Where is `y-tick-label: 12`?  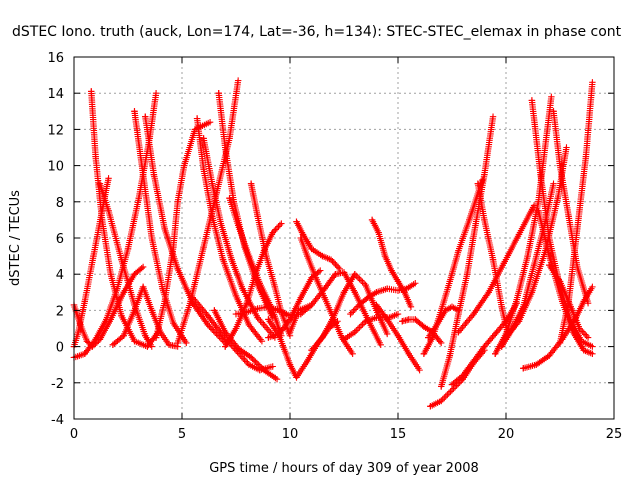
y-tick-label: 12 is located at coordinates (55, 130).